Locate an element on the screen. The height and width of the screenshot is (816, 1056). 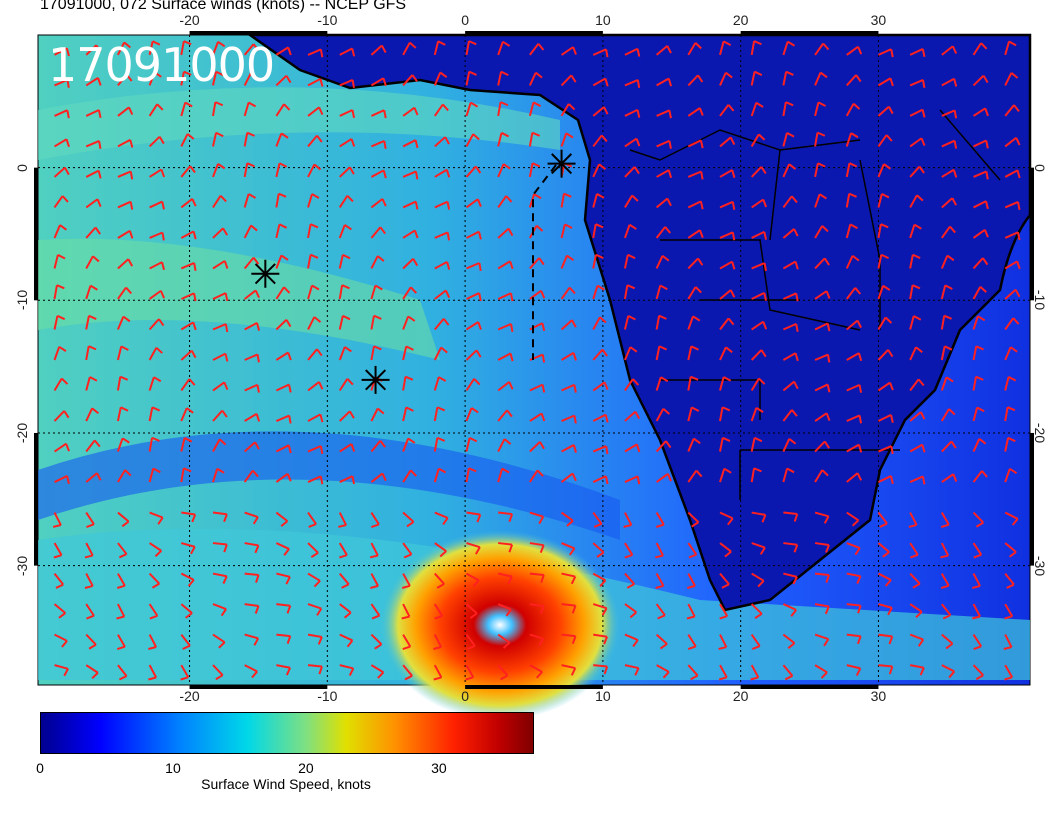
right-axis-label: -20 is located at coordinates (1040, 433).